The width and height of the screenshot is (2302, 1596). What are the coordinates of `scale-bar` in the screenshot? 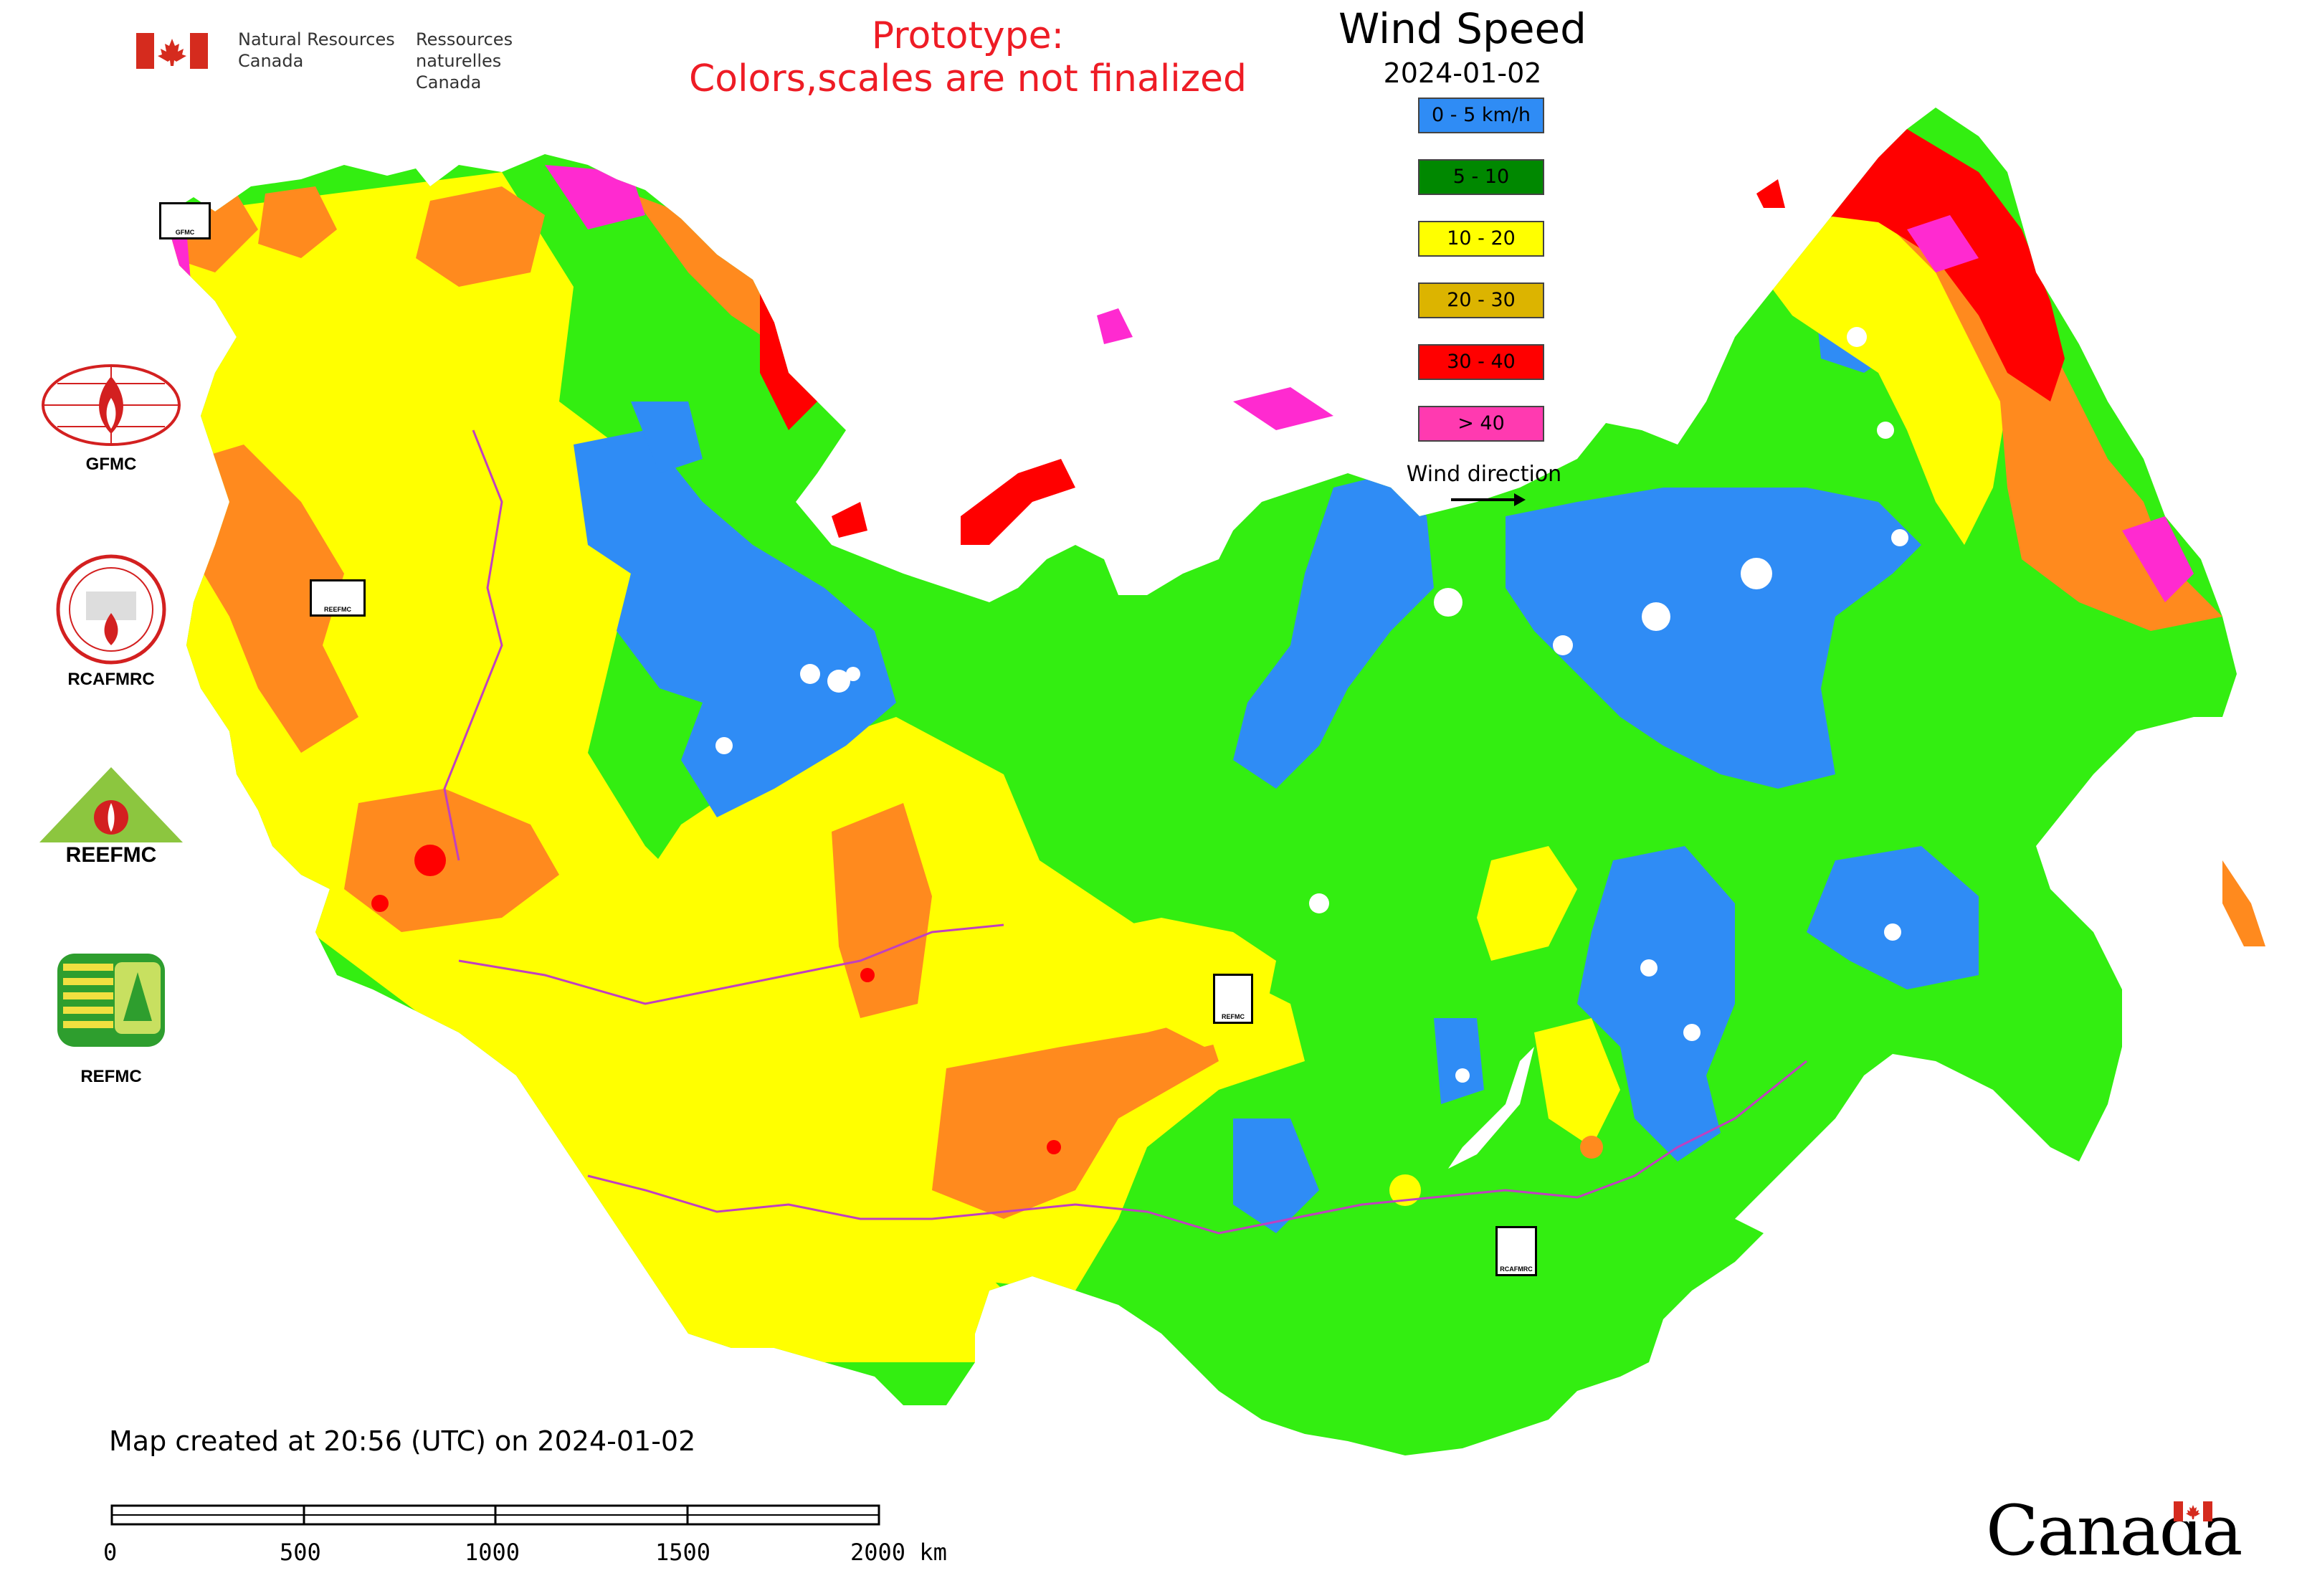 It's located at (495, 1515).